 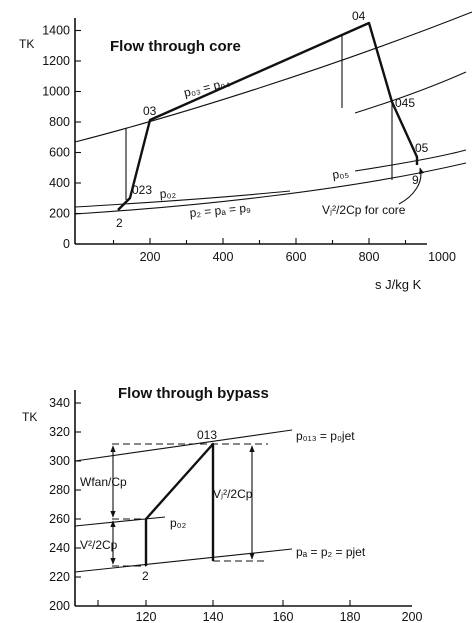 What do you see at coordinates (183, 560) in the screenshot?
I see `bypass-isobar-pa-p2-pjet` at bounding box center [183, 560].